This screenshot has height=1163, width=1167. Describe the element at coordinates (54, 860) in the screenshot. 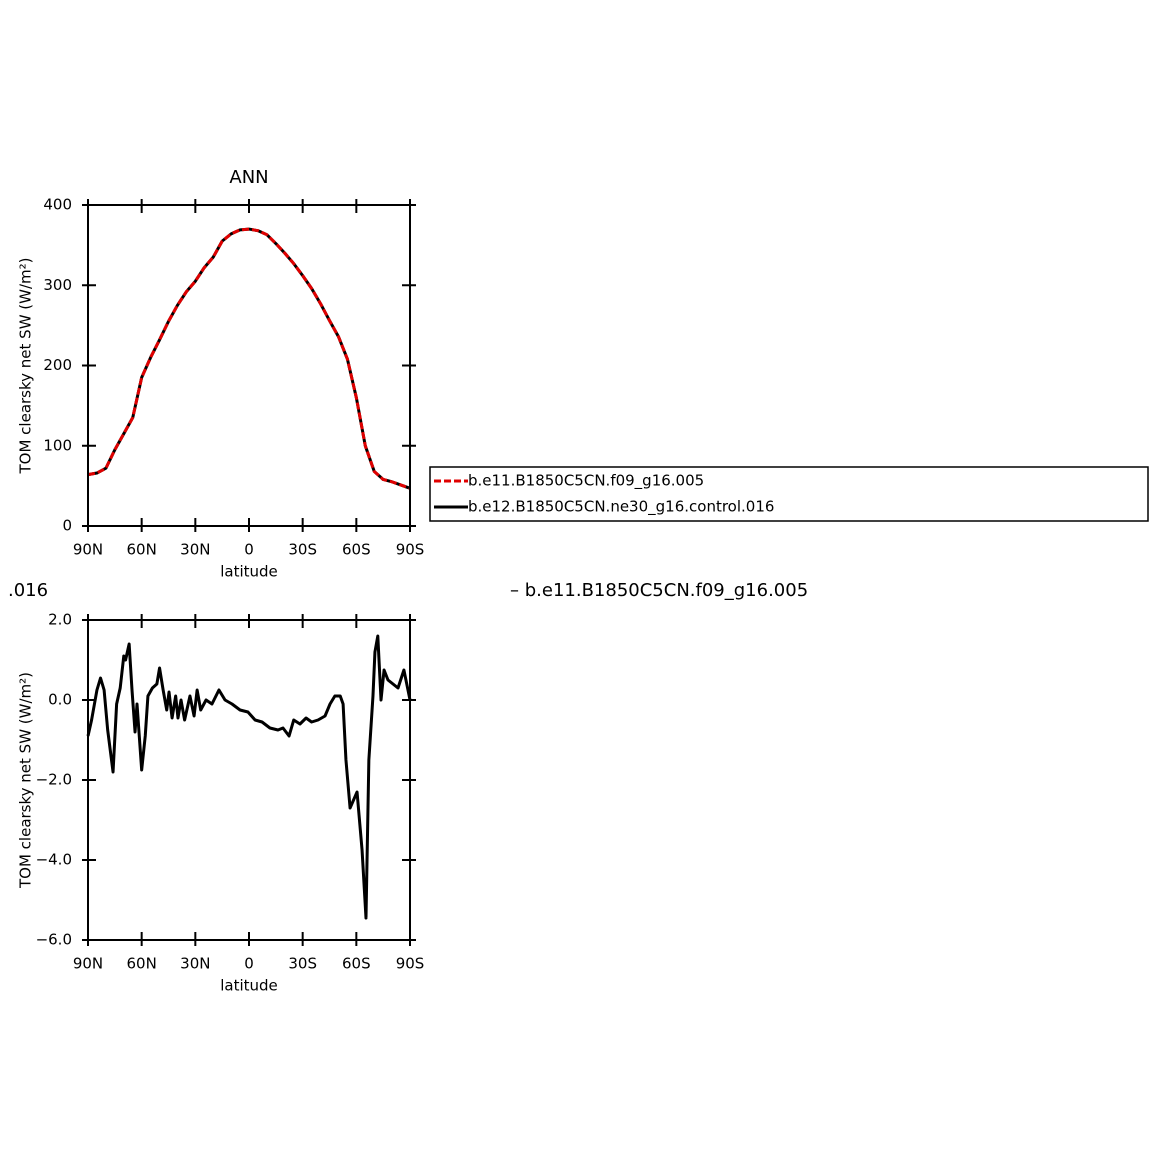

I see `y-tick-label: −4.0` at that location.